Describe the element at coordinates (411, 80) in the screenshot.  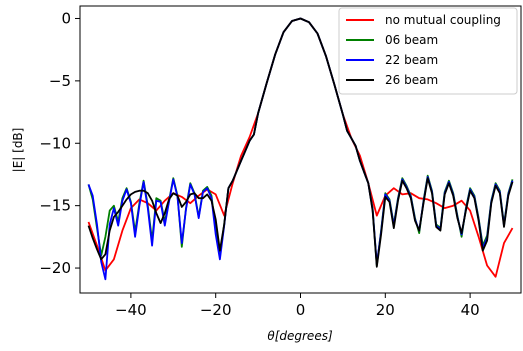
I see `legend-label-3: 26 beam` at that location.